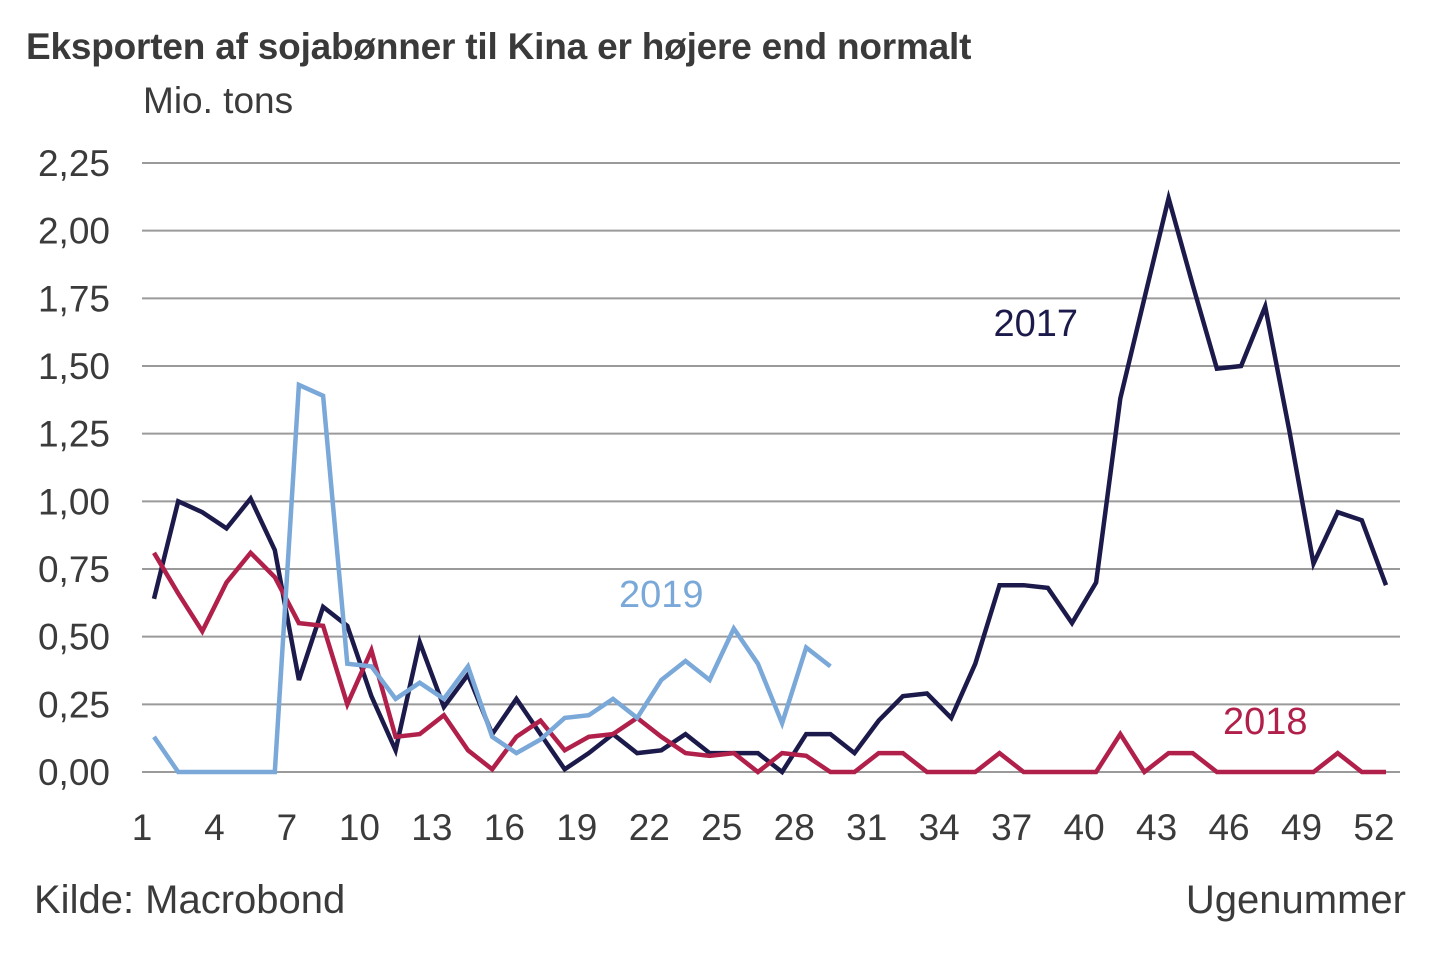 The image size is (1440, 960). What do you see at coordinates (576, 827) in the screenshot?
I see `x-tick-label: 19` at bounding box center [576, 827].